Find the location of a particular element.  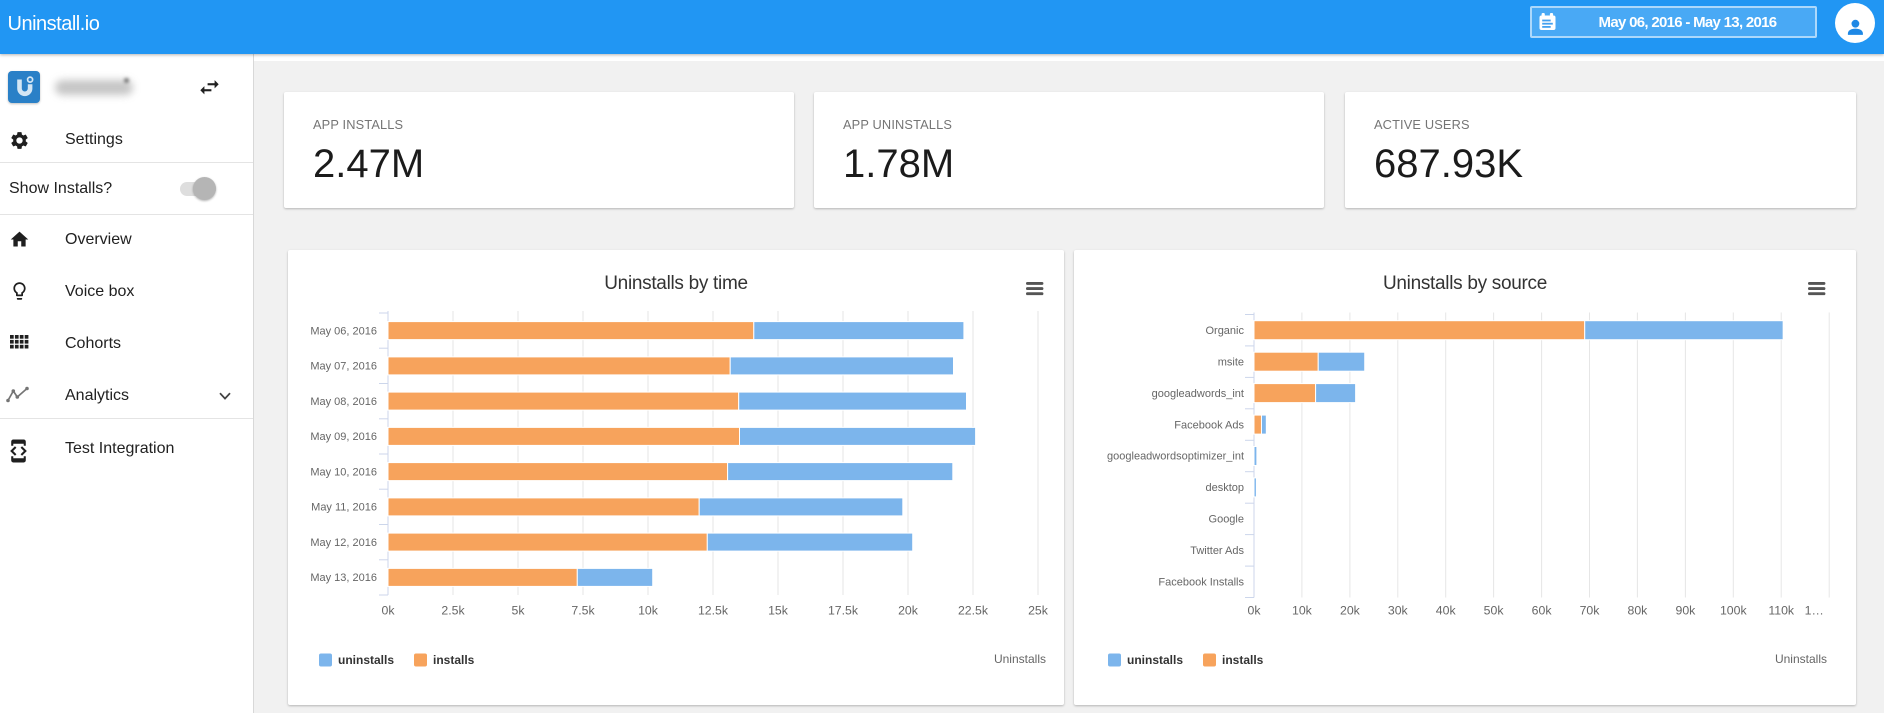

svg-text: 70k is located at coordinates (1590, 611).